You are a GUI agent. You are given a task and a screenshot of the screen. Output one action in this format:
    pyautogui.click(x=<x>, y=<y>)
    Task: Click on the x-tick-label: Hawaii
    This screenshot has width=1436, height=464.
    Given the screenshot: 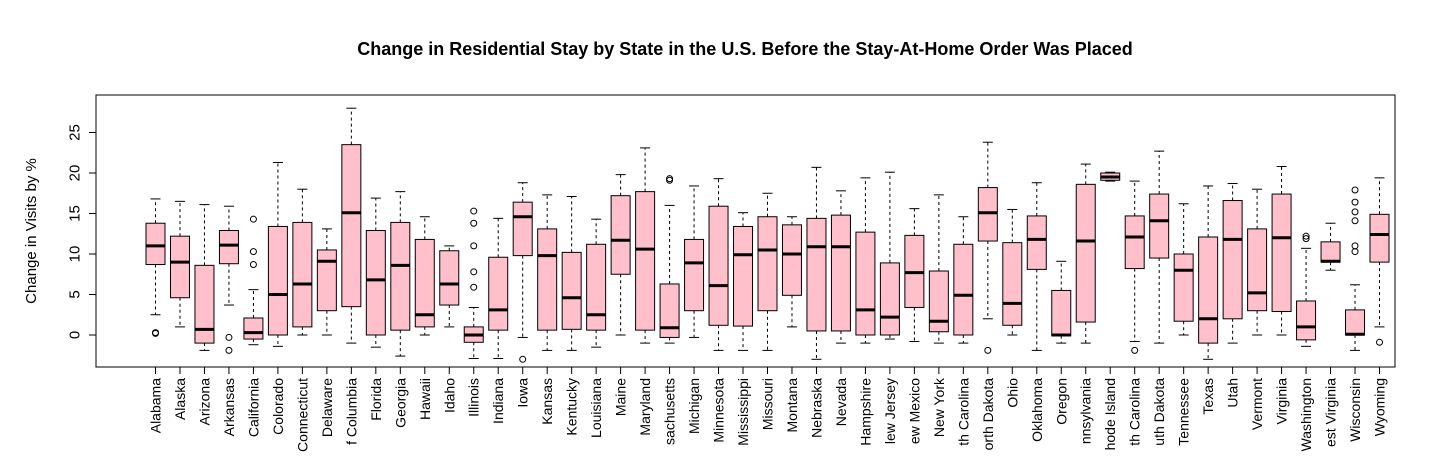 What is the action you would take?
    pyautogui.click(x=425, y=399)
    